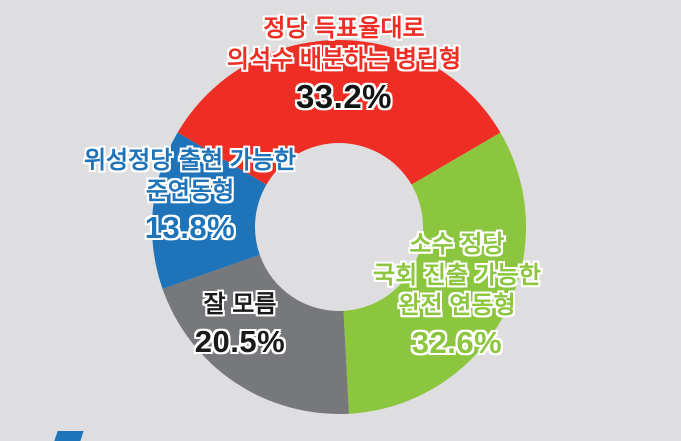  What do you see at coordinates (190, 228) in the screenshot?
I see `label-junyeondong-percent: 13.8%` at bounding box center [190, 228].